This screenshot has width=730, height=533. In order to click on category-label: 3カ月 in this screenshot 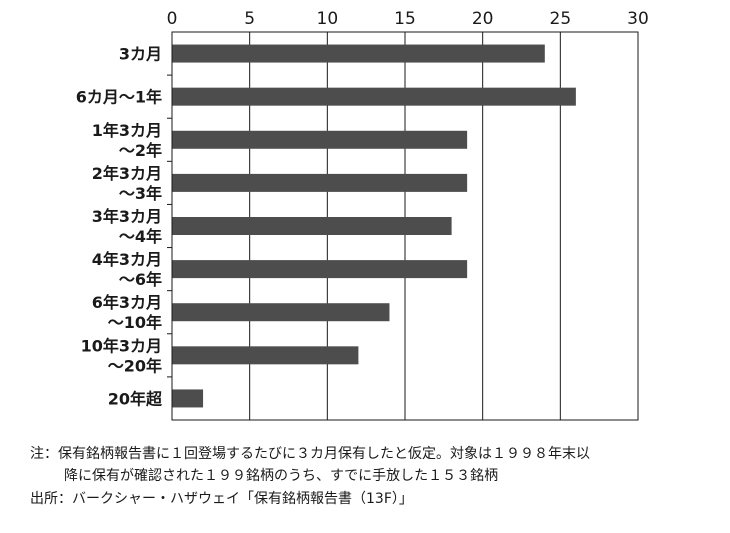, I will do `click(140, 54)`.